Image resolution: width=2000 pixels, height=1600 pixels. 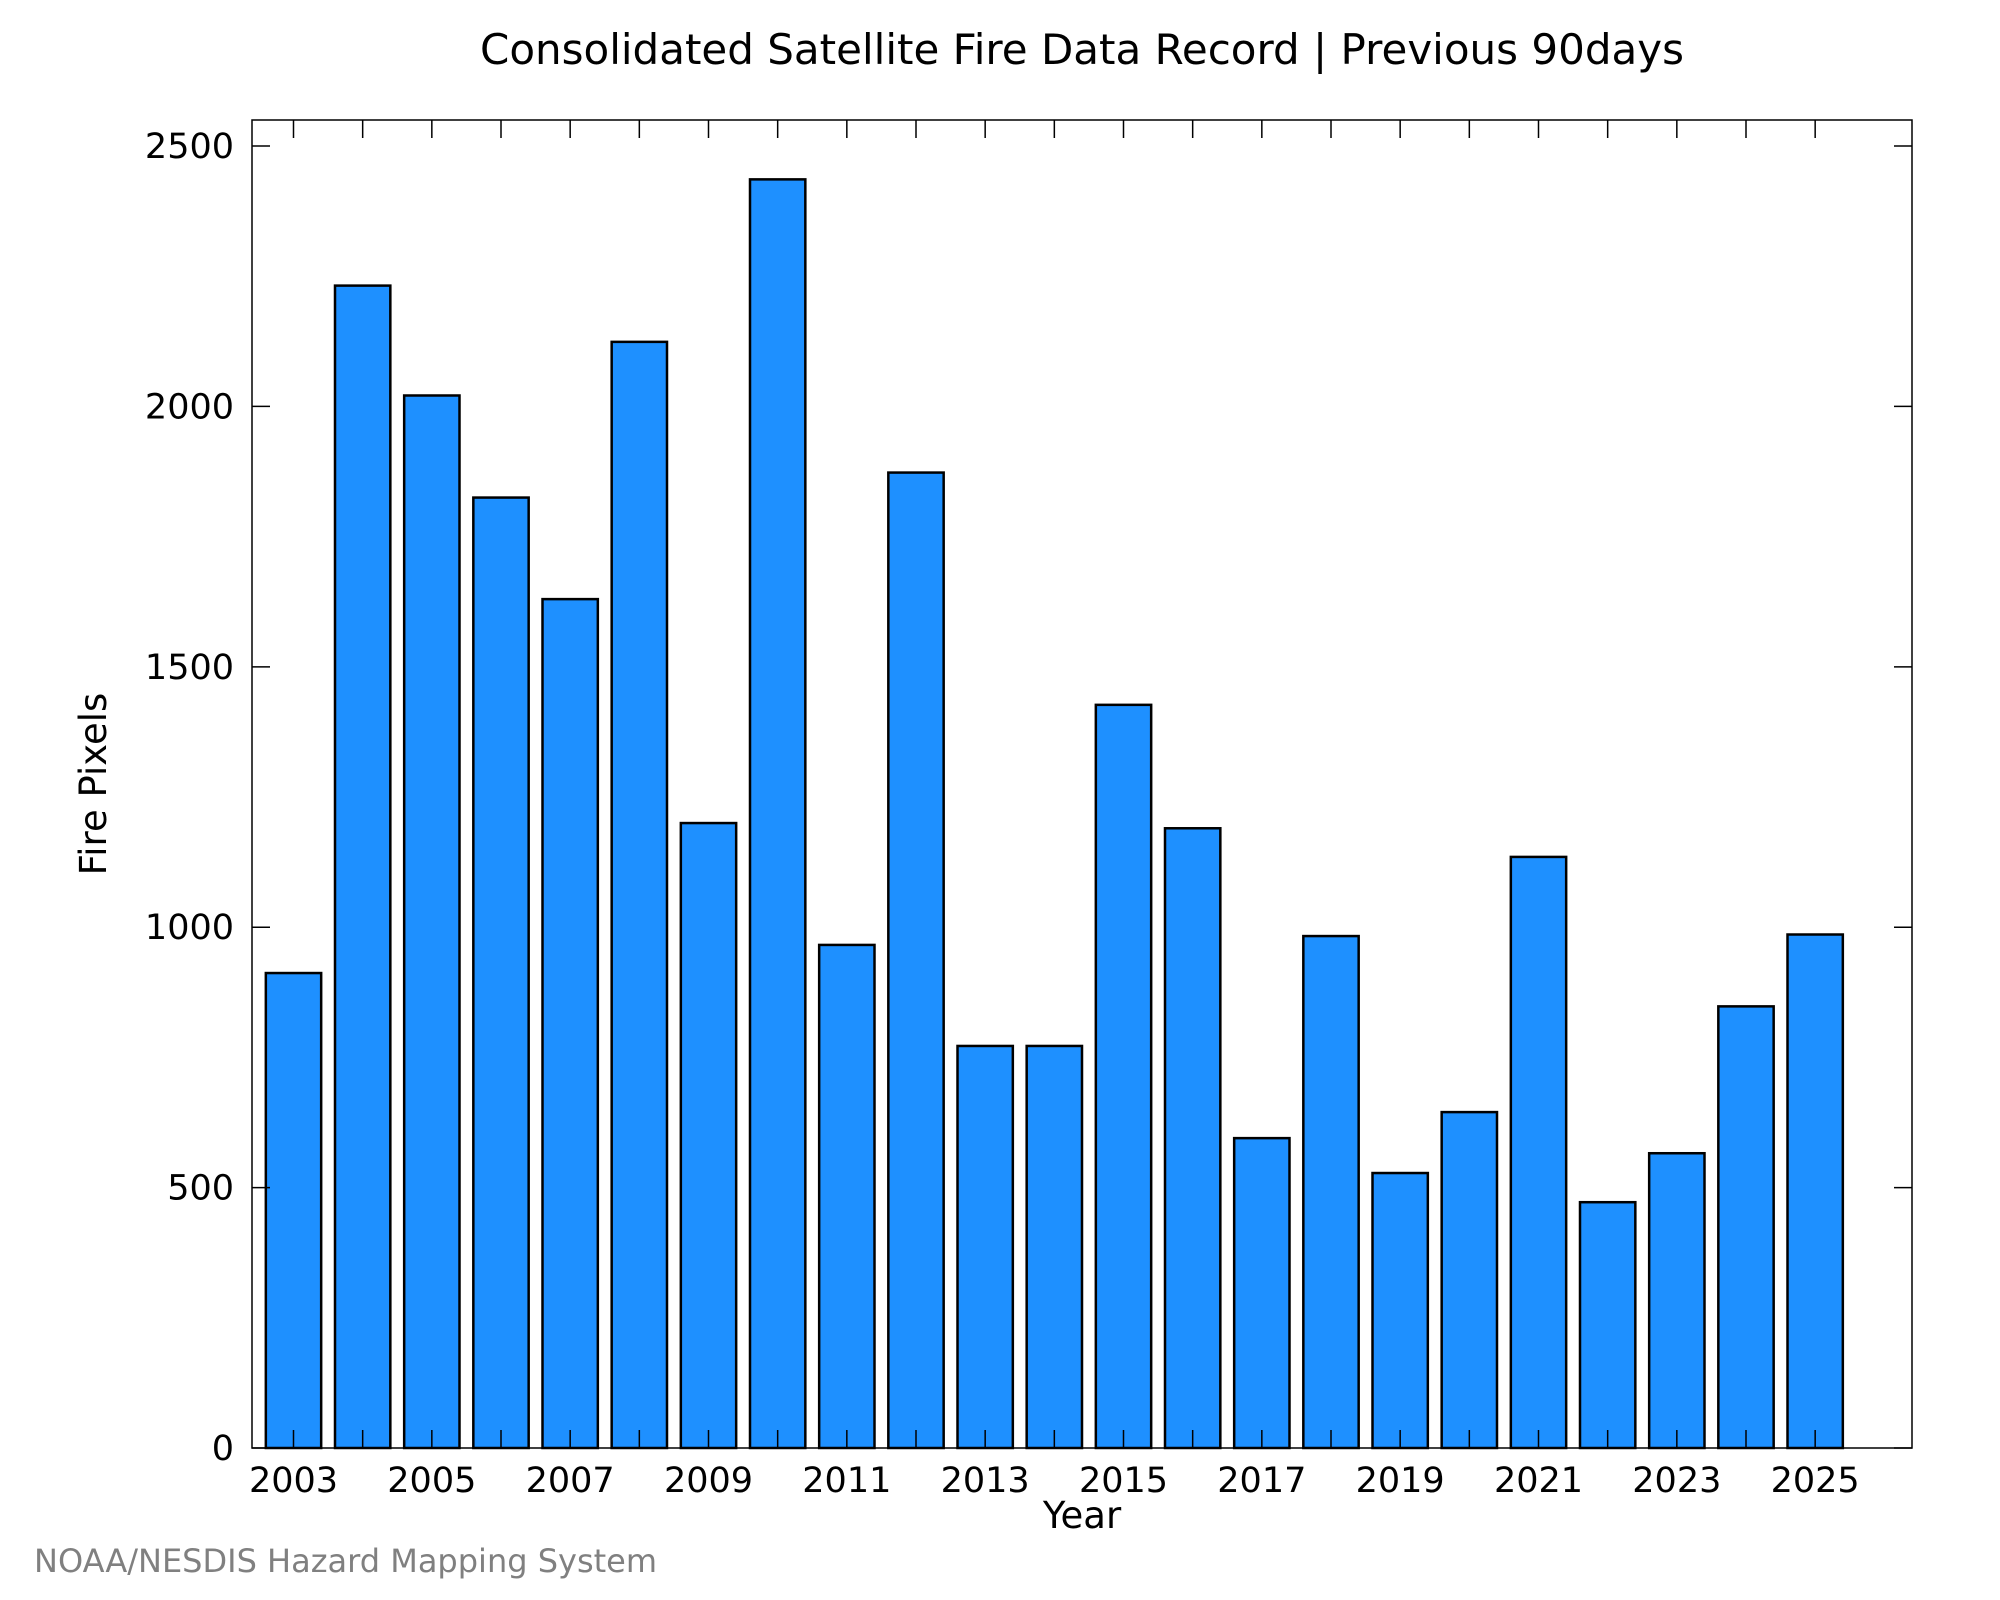 What do you see at coordinates (1331, 1192) in the screenshot?
I see `bar-2018` at bounding box center [1331, 1192].